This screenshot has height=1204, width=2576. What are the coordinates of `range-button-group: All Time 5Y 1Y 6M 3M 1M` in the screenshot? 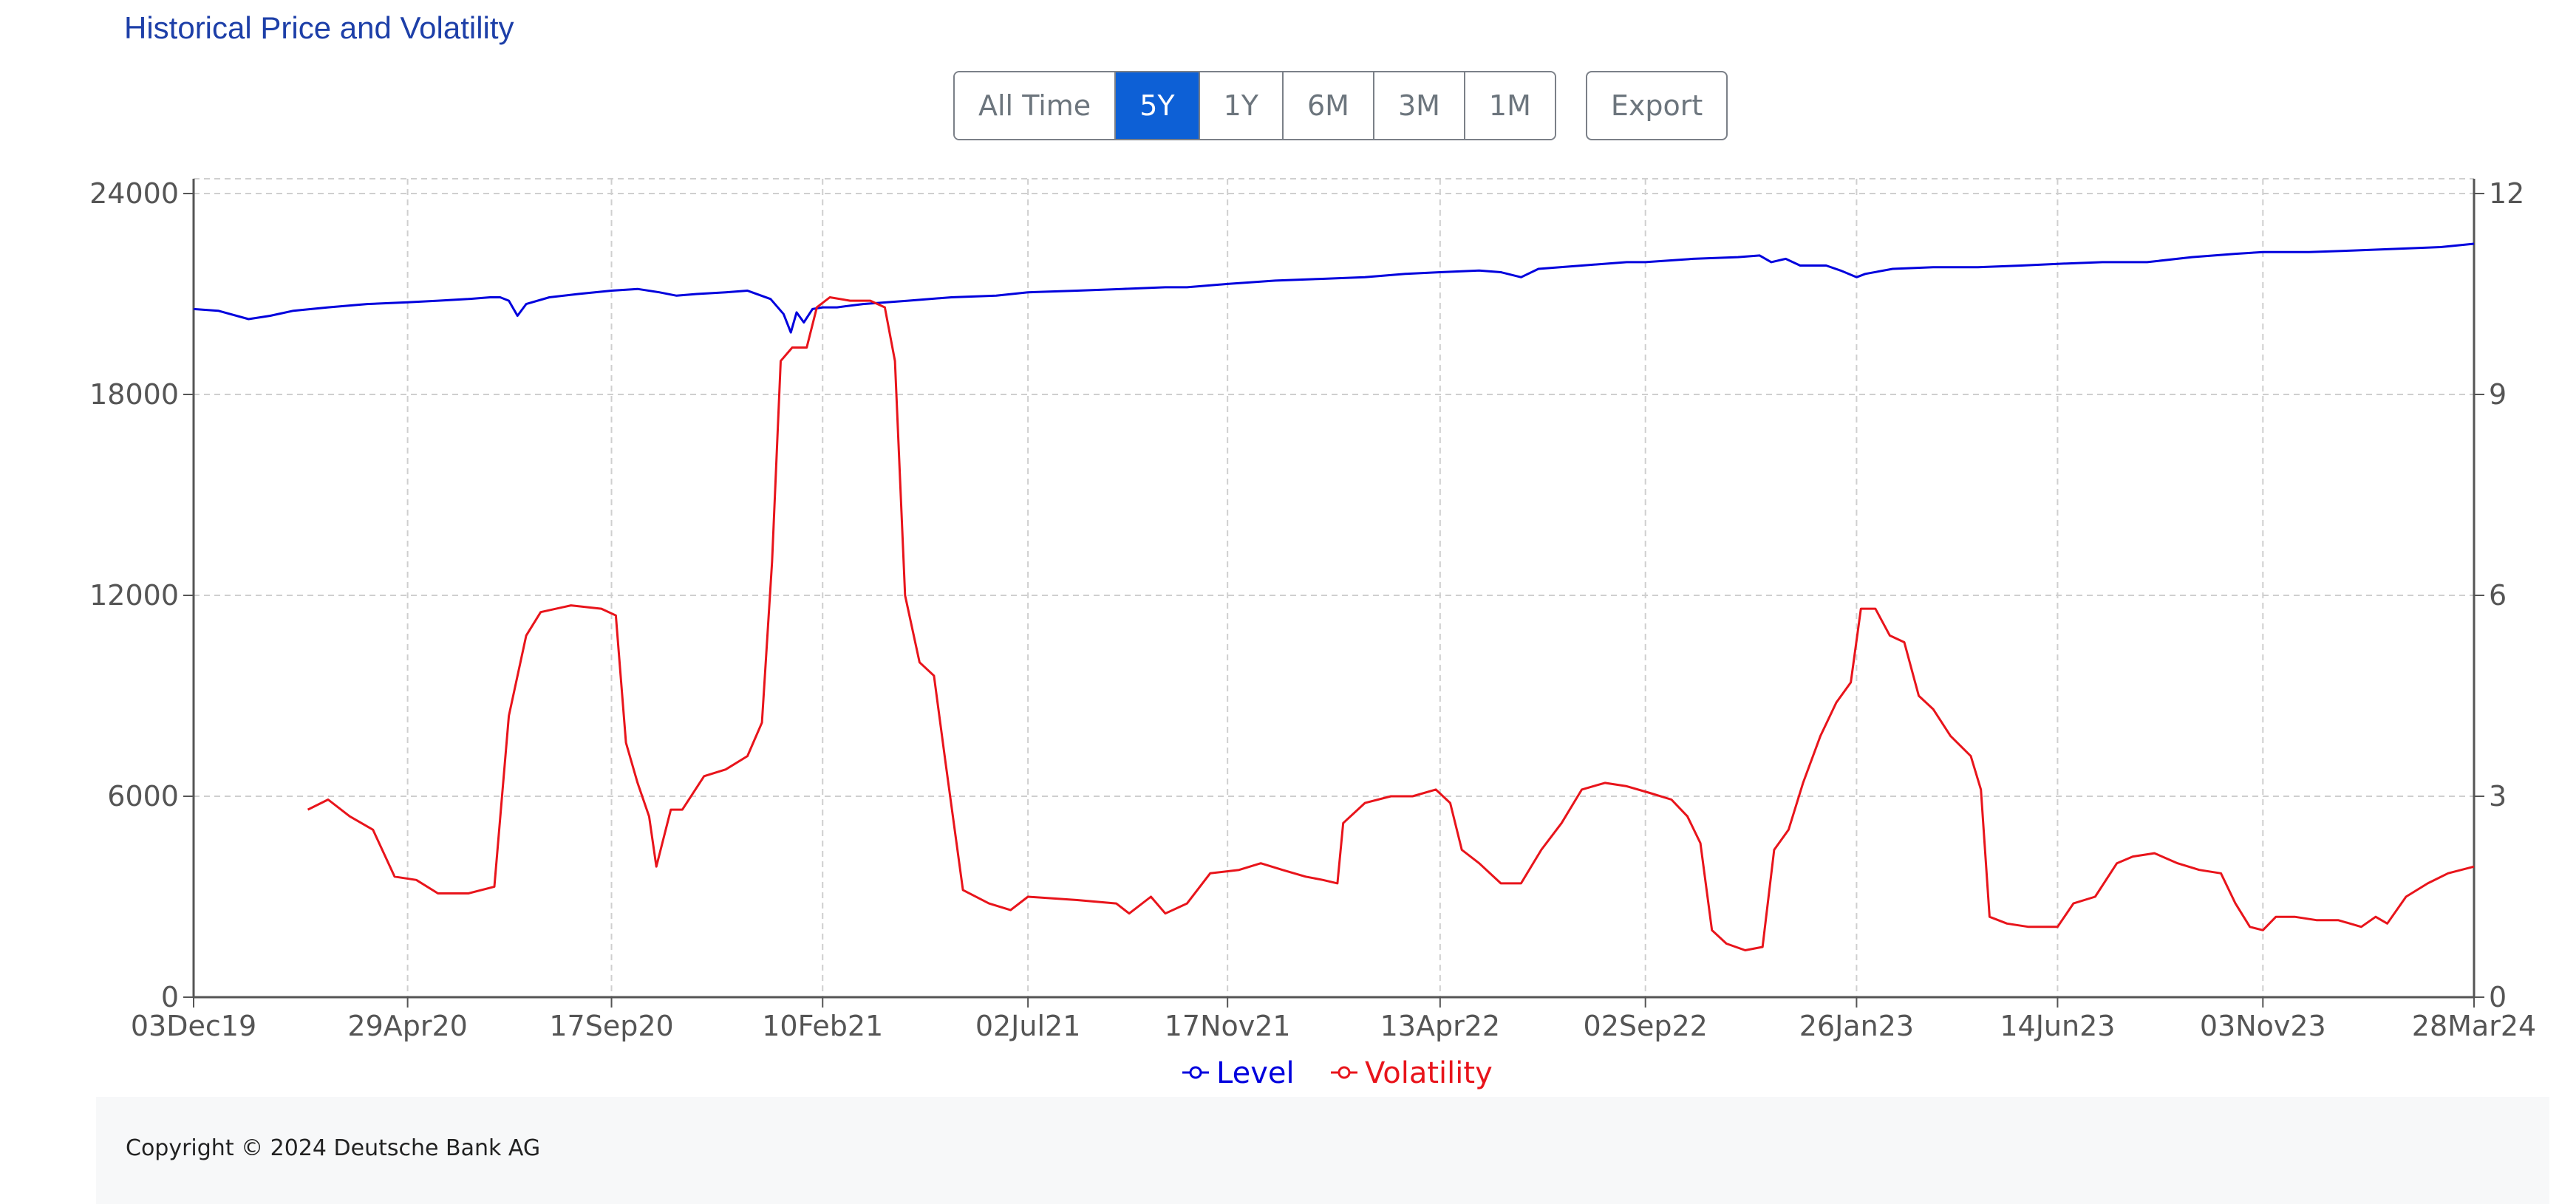 It's located at (1254, 105).